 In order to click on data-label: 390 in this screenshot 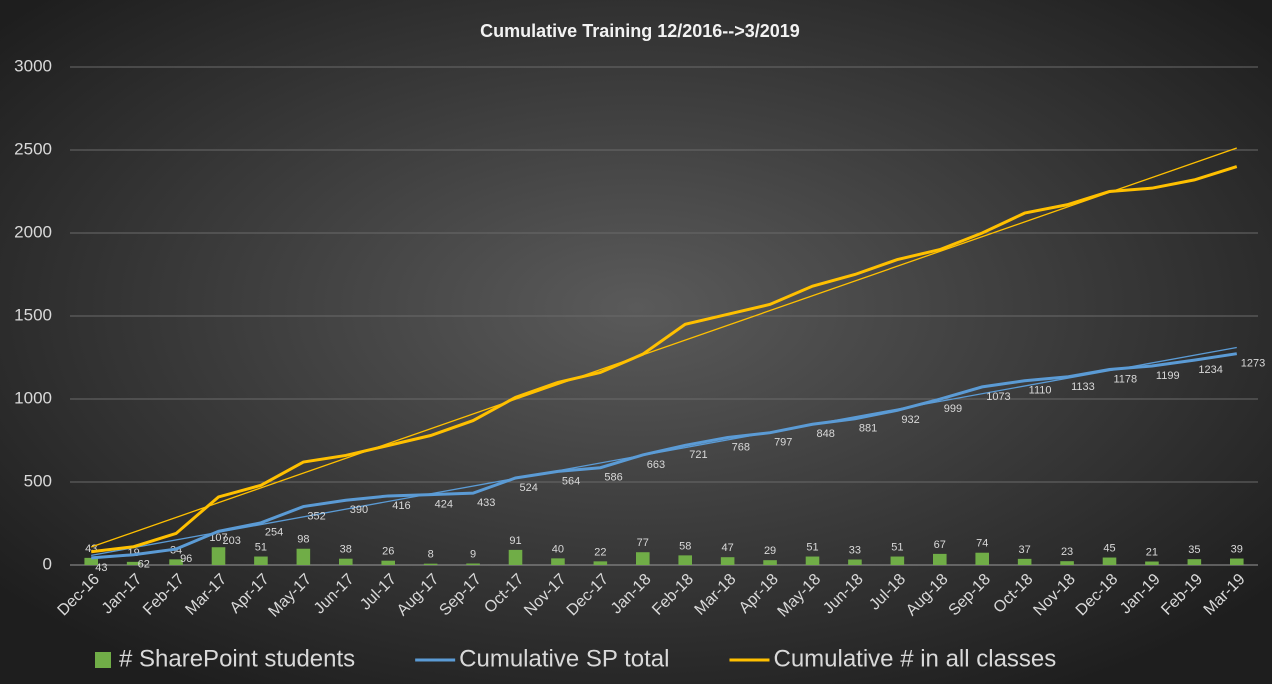, I will do `click(359, 510)`.